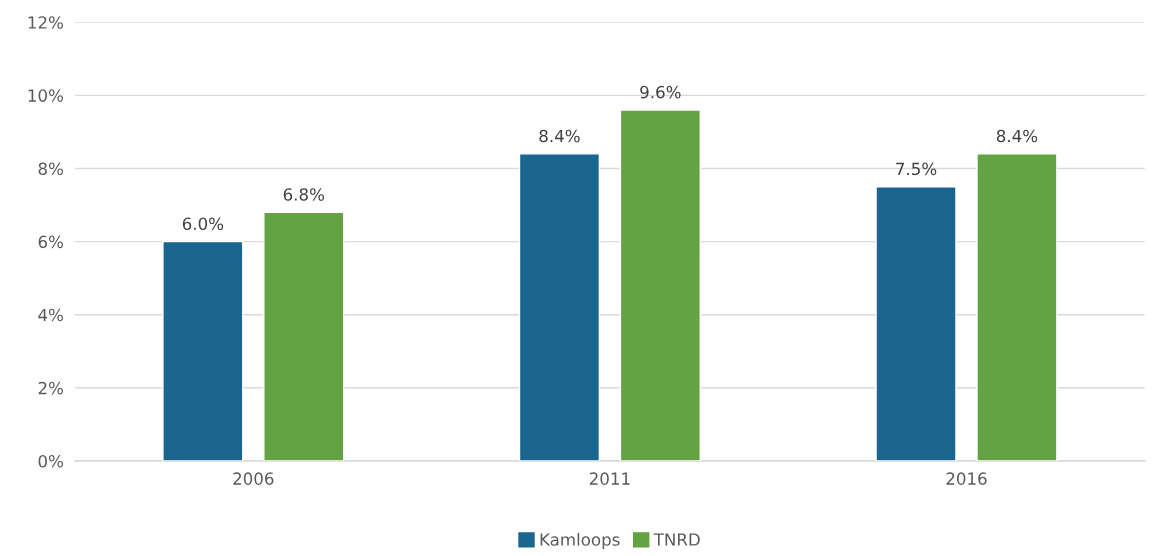  What do you see at coordinates (609, 478) in the screenshot?
I see `x-tick-label: 2011` at bounding box center [609, 478].